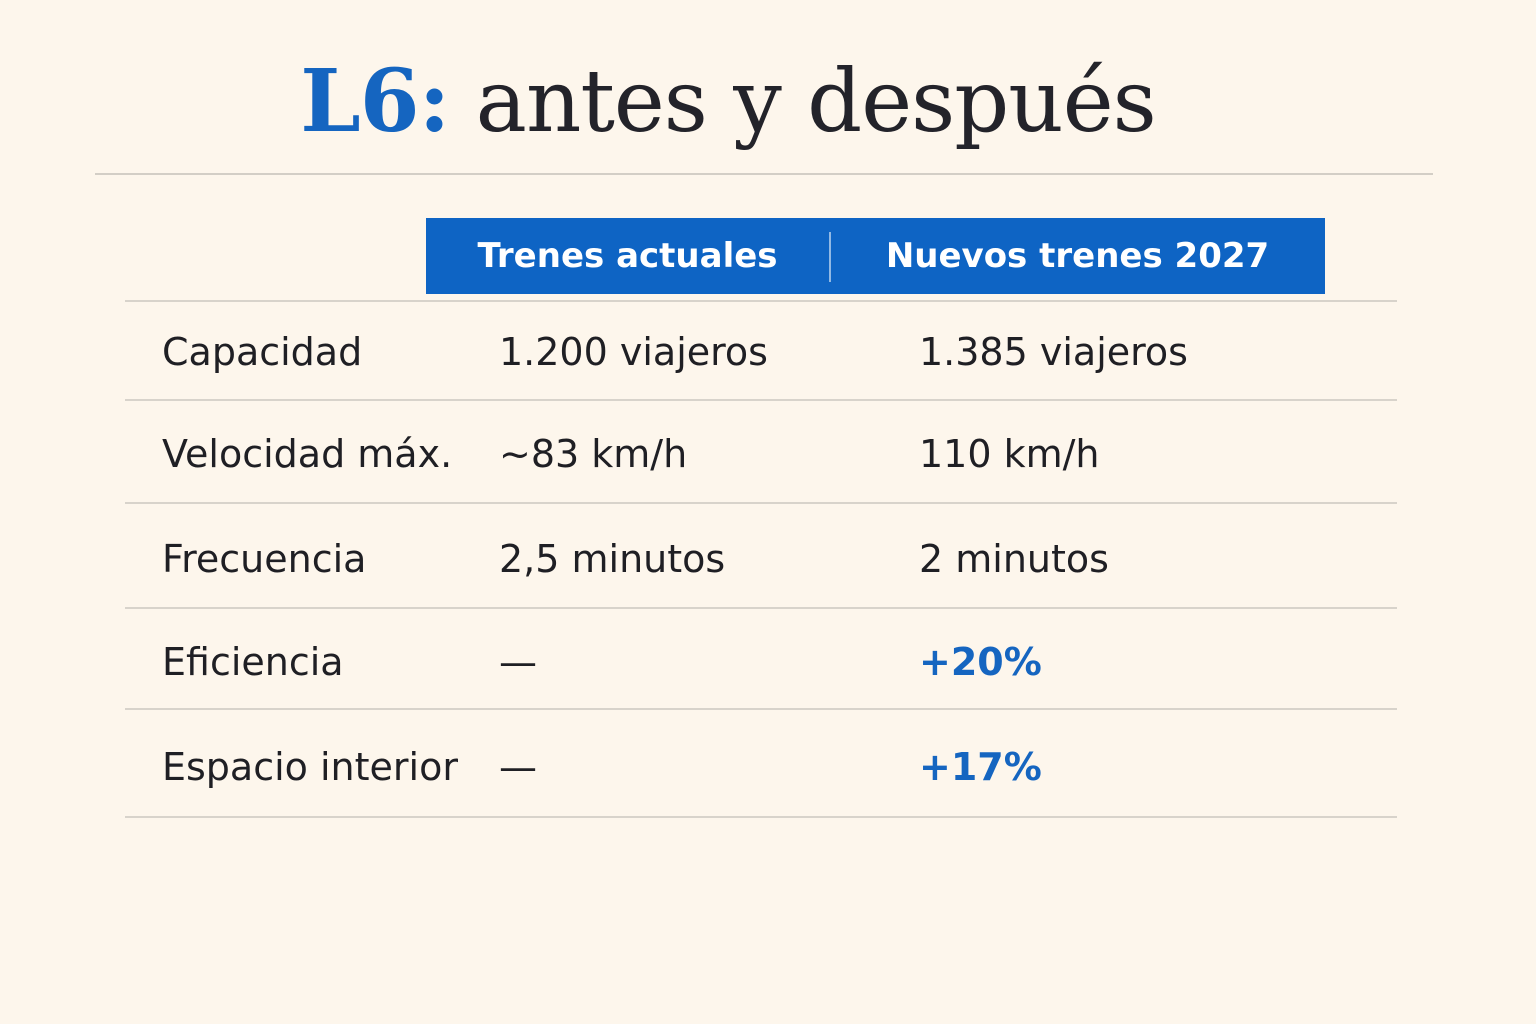 The image size is (1536, 1024). Describe the element at coordinates (980, 767) in the screenshot. I see `row-future-value: +17%` at that location.